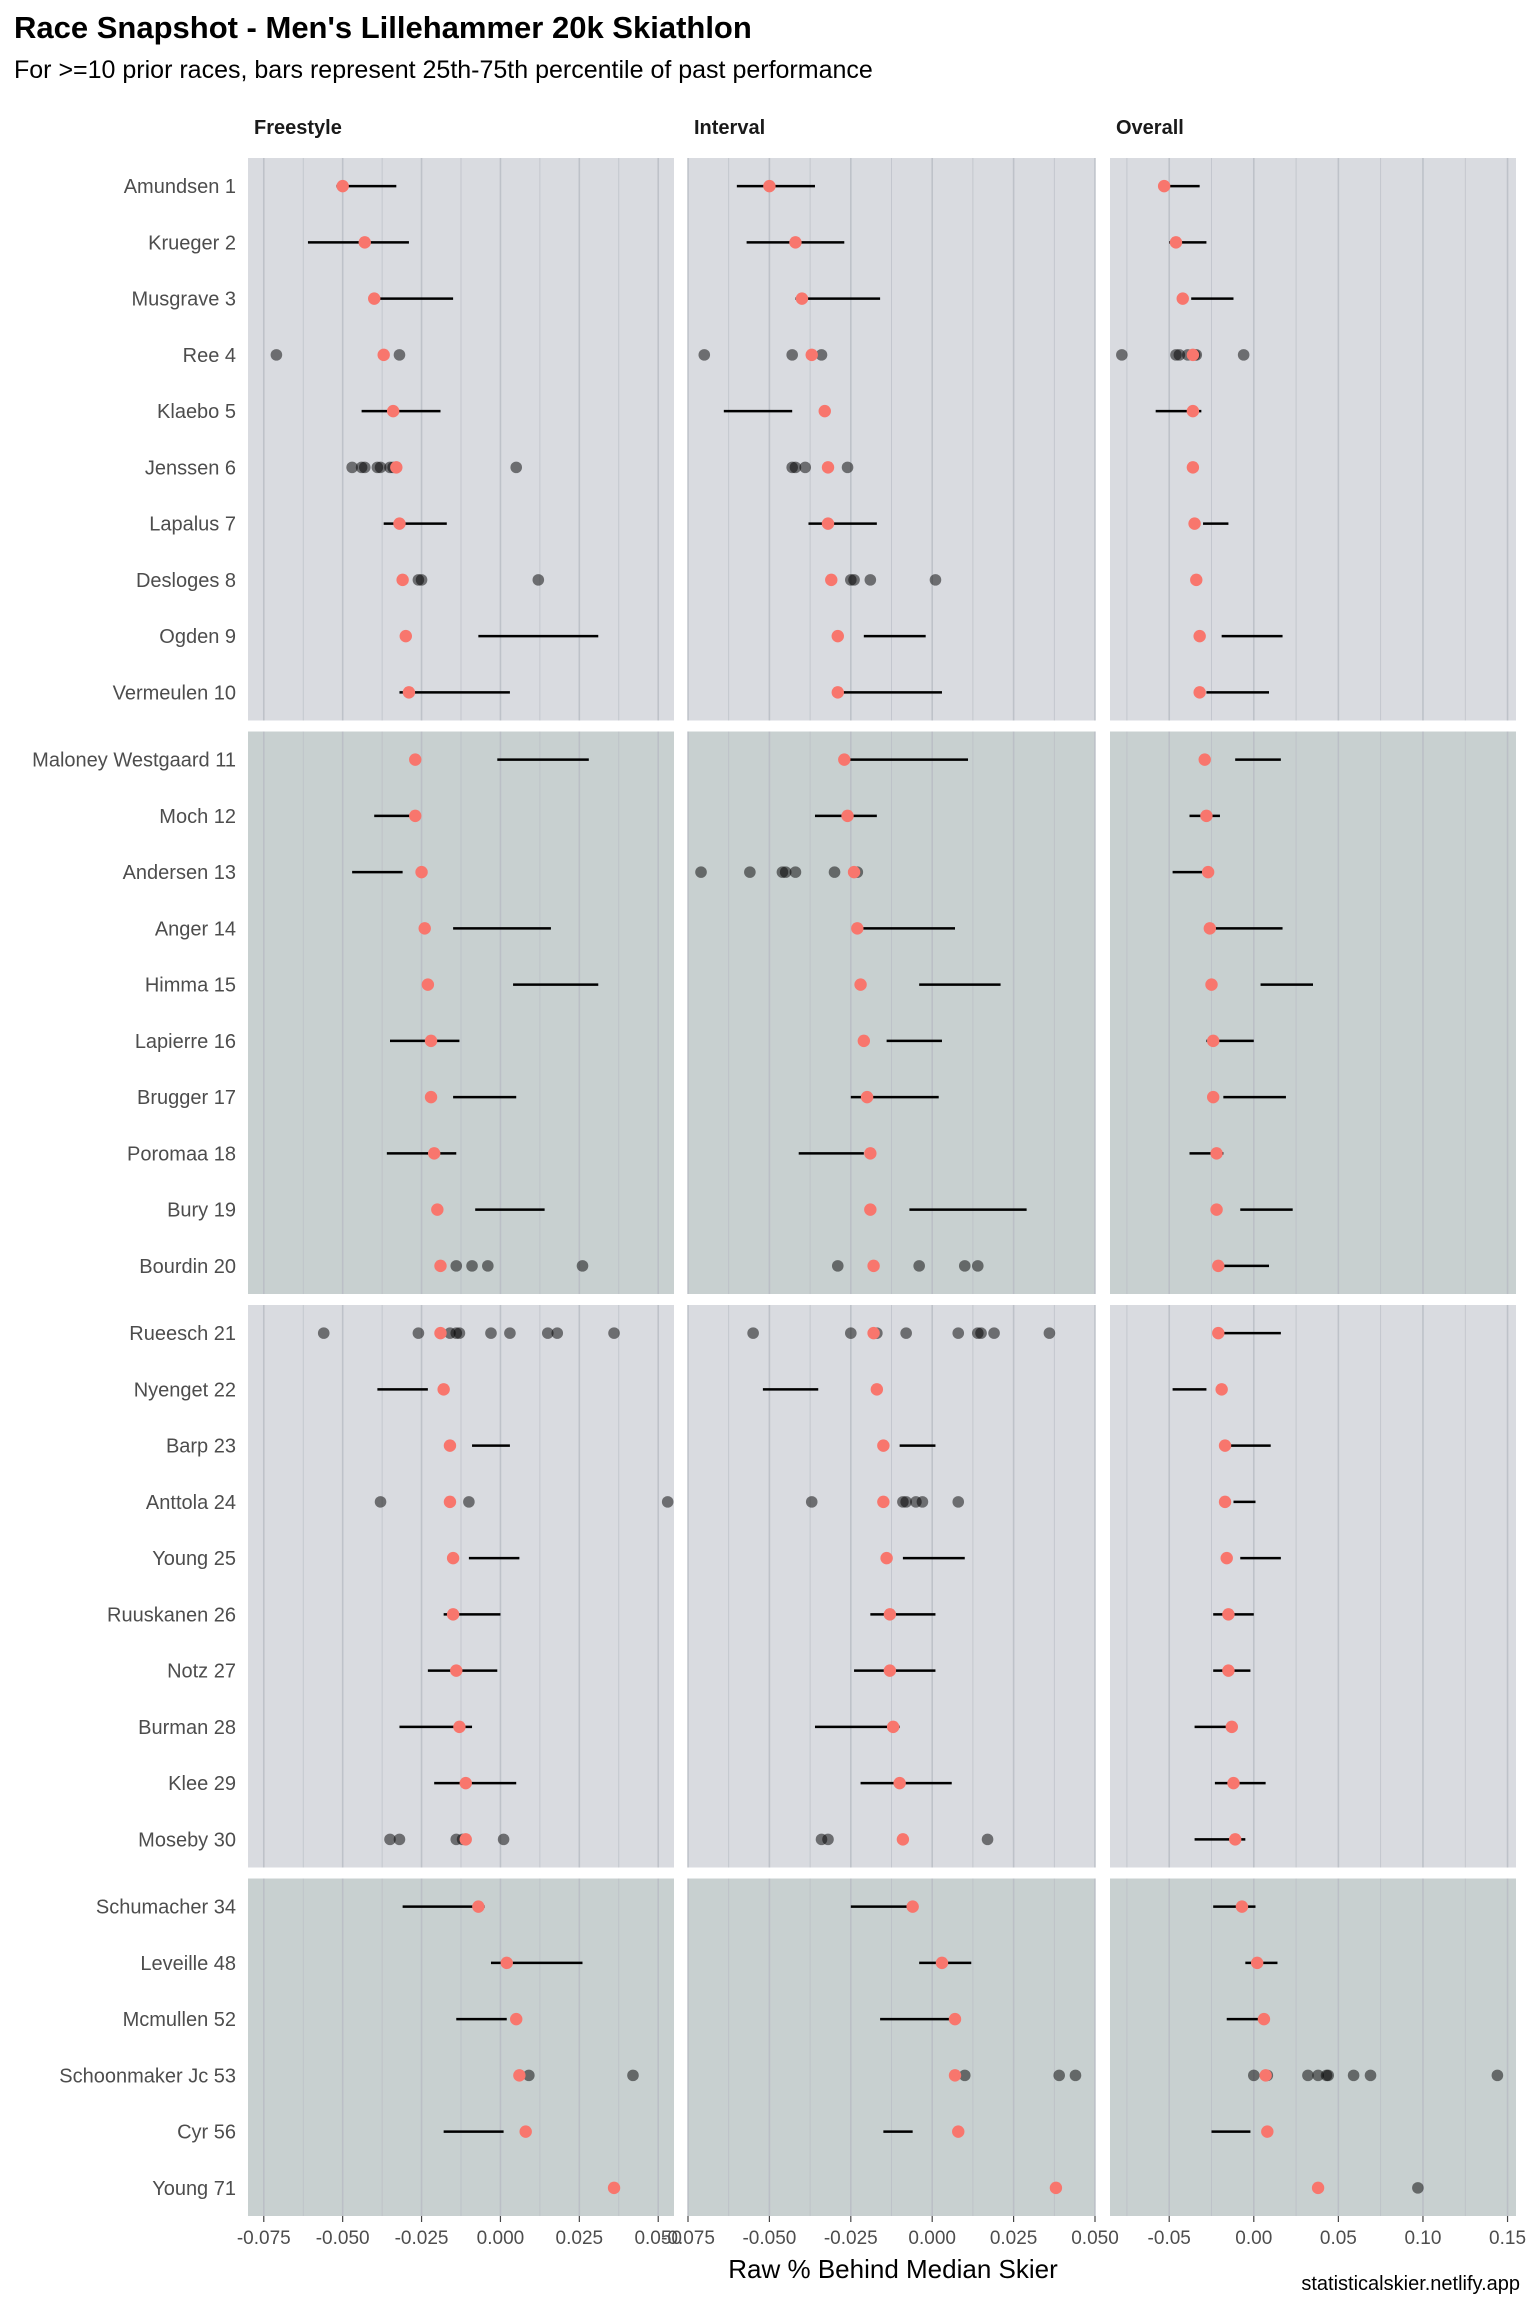 This screenshot has width=1536, height=2304. I want to click on x-tick-label-freestyle: 0.050, so click(658, 2238).